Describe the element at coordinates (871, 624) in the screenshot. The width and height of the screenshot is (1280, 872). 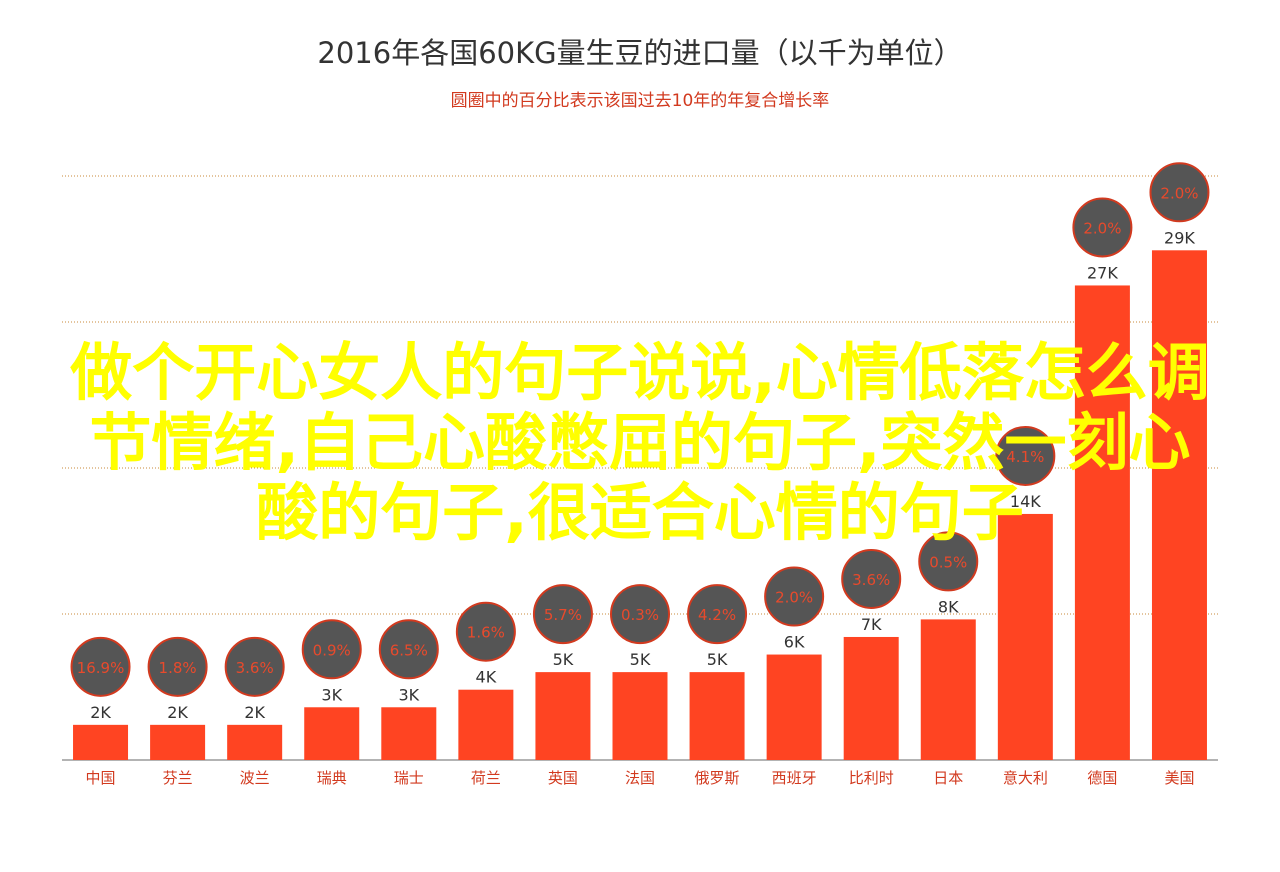
I see `value-label: 7K` at that location.